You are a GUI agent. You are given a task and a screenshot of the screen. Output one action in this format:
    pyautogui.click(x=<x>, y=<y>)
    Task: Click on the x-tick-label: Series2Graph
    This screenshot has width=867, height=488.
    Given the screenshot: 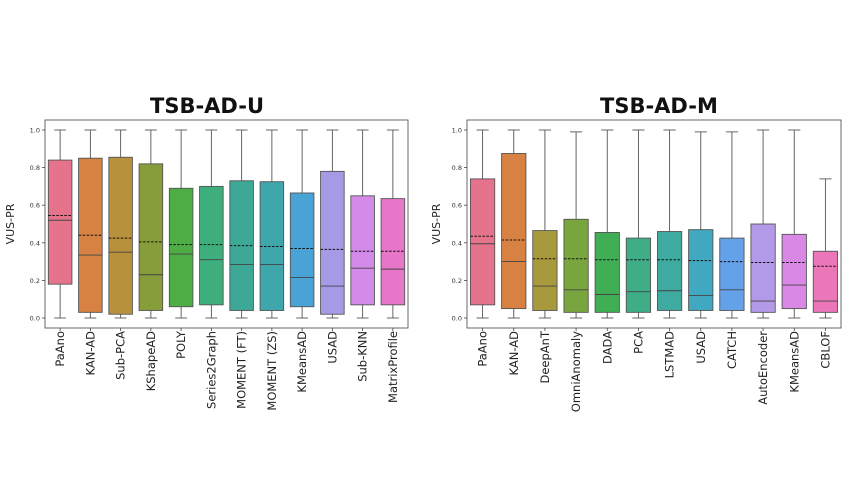 What is the action you would take?
    pyautogui.click(x=211, y=370)
    